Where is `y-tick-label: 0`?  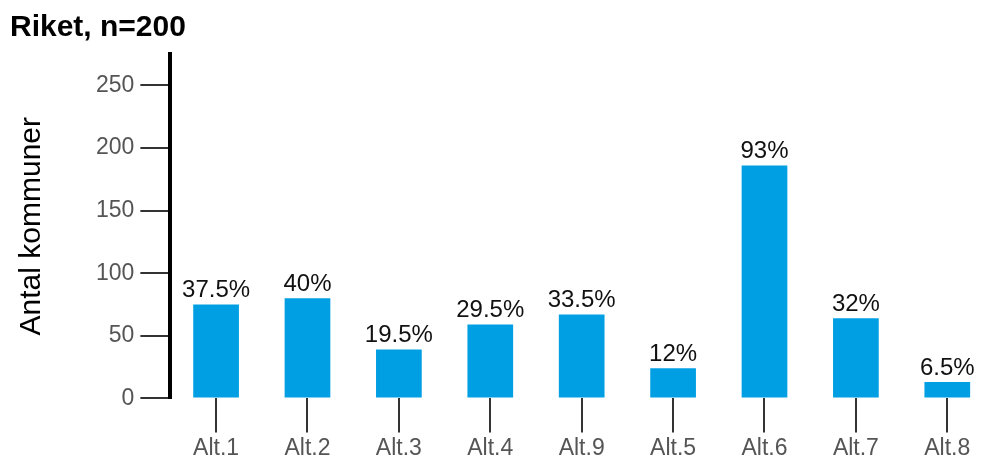
y-tick-label: 0 is located at coordinates (128, 396).